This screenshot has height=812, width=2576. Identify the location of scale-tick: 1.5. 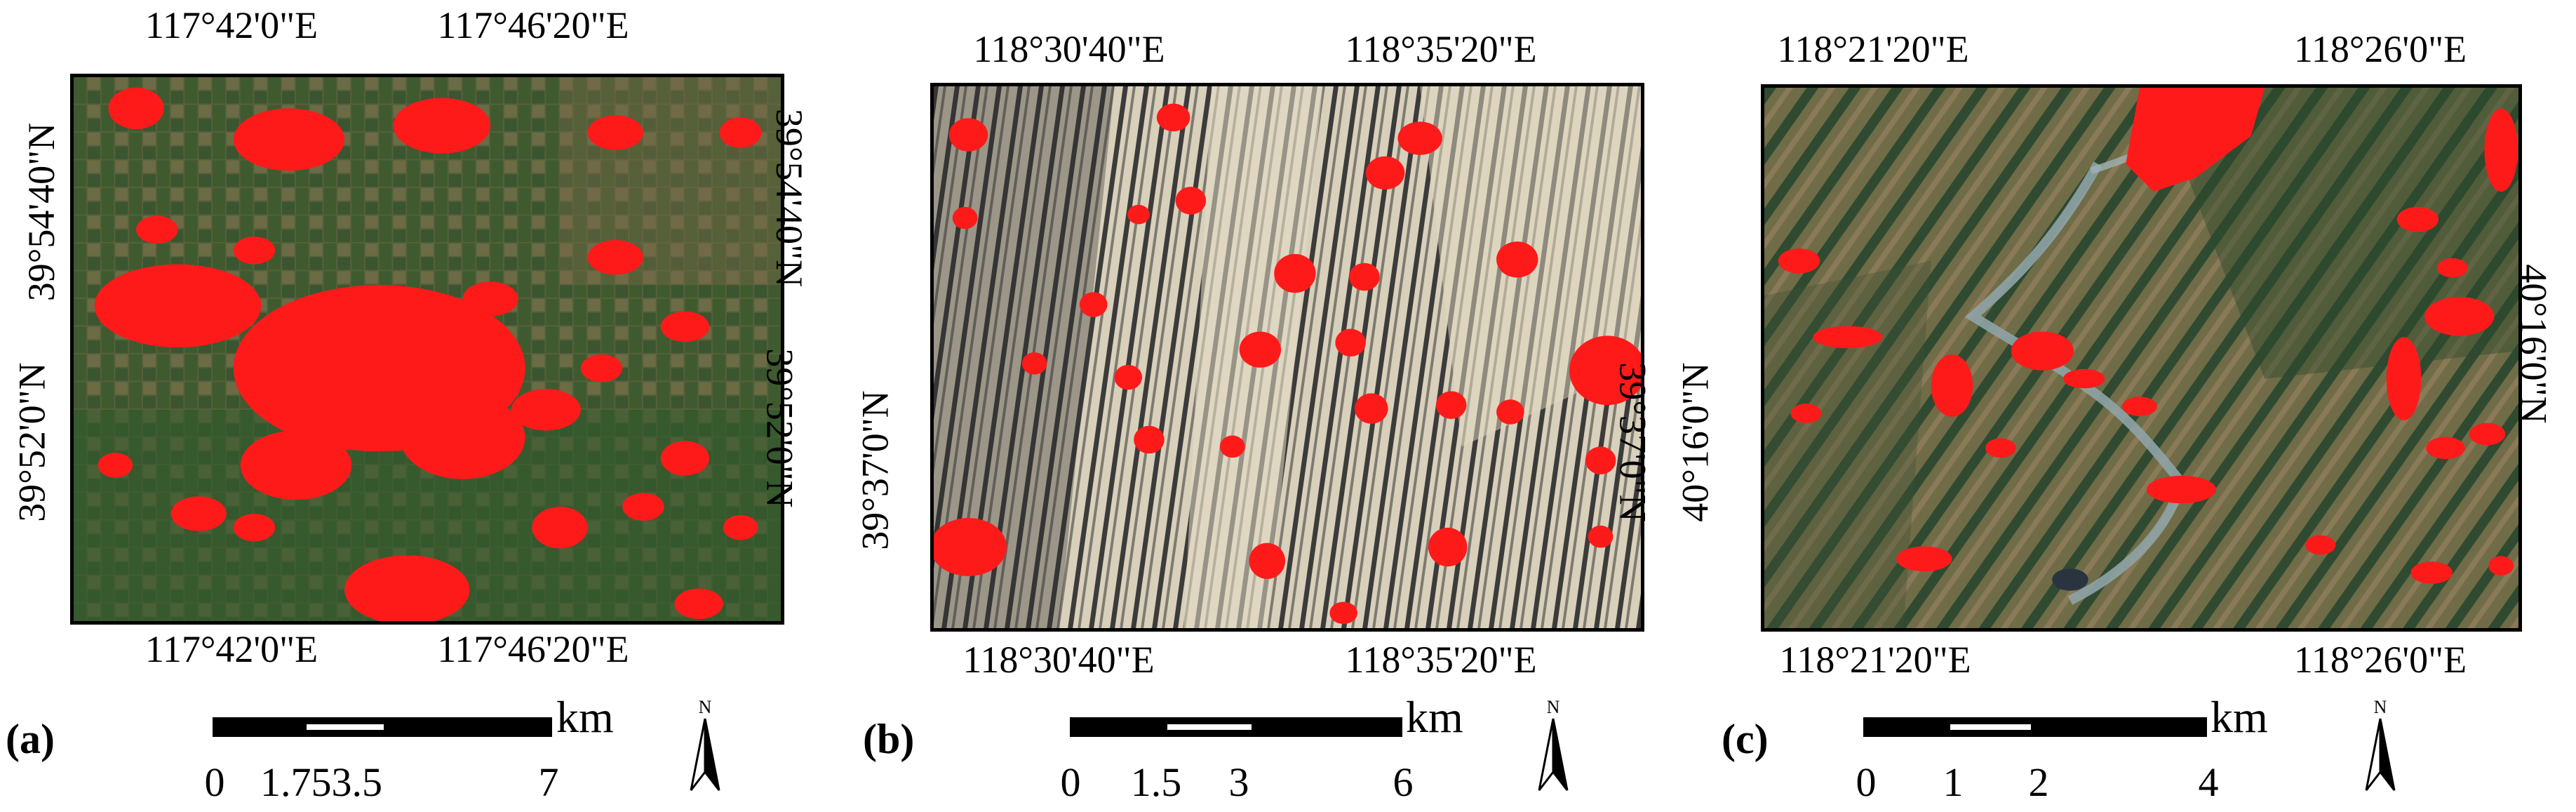
(1156, 782).